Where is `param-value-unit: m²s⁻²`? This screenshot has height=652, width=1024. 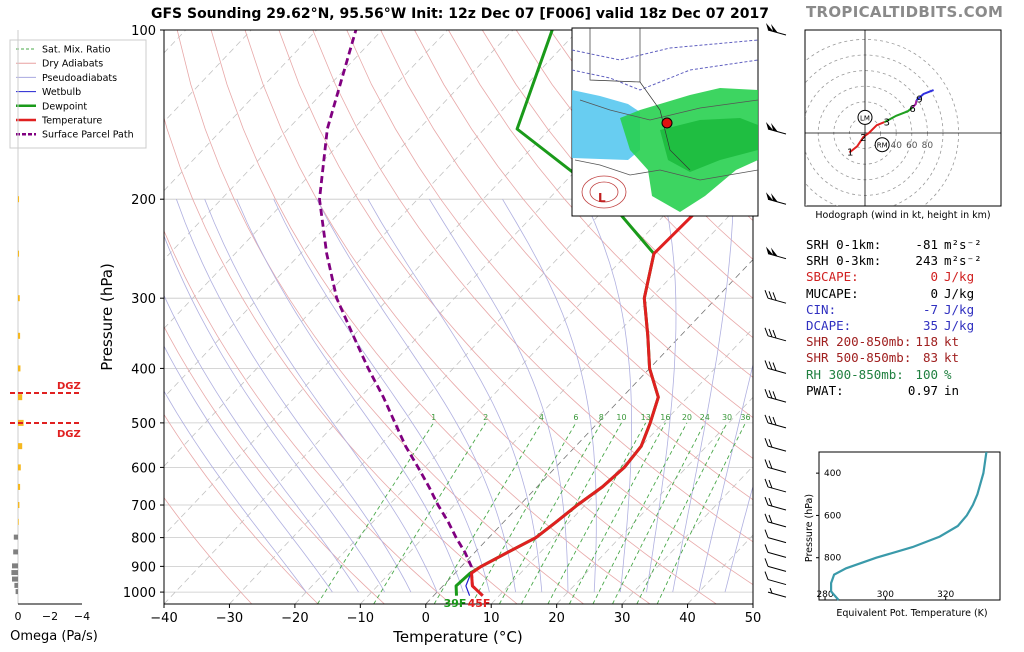
param-value-unit: m²s⁻² is located at coordinates (963, 244).